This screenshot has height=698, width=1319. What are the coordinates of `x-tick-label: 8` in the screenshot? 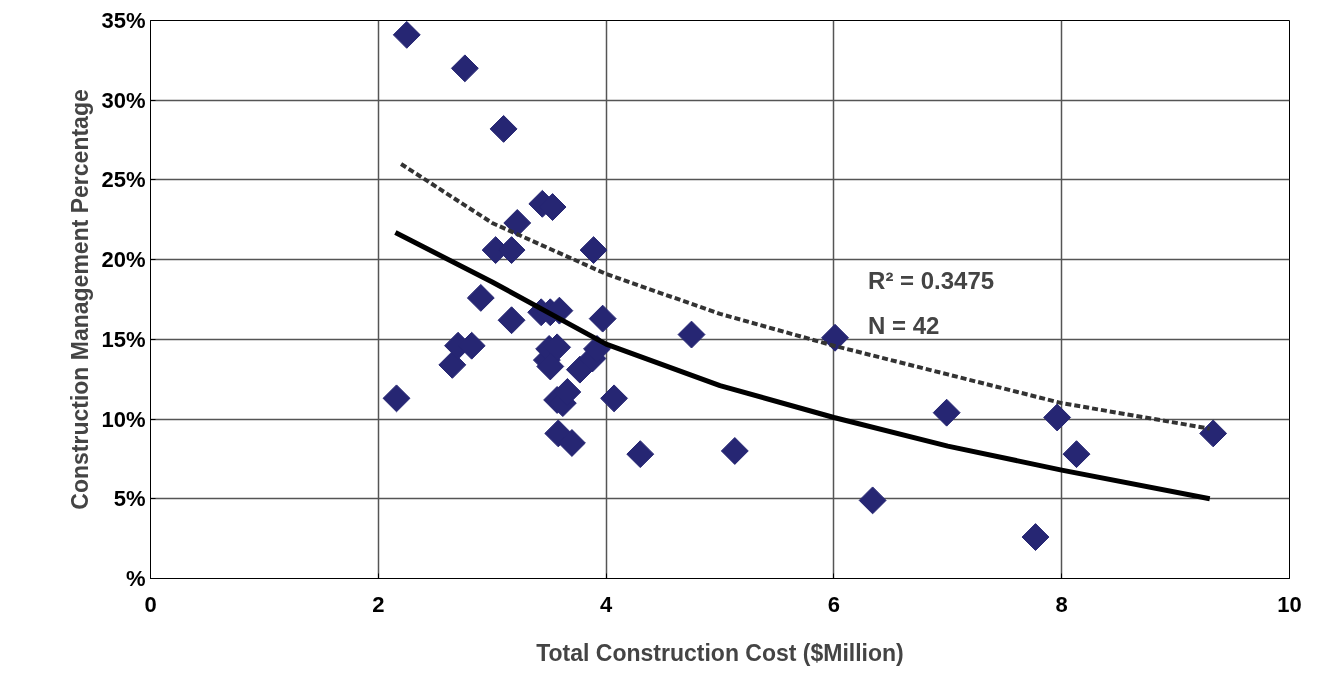 It's located at (1061, 604).